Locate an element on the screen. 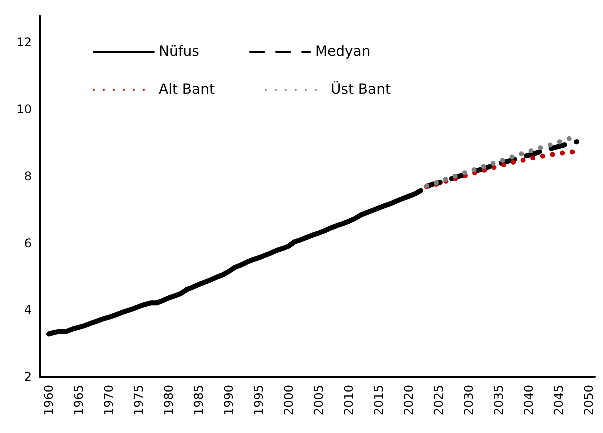  y-tick-label: 12 is located at coordinates (24, 43).